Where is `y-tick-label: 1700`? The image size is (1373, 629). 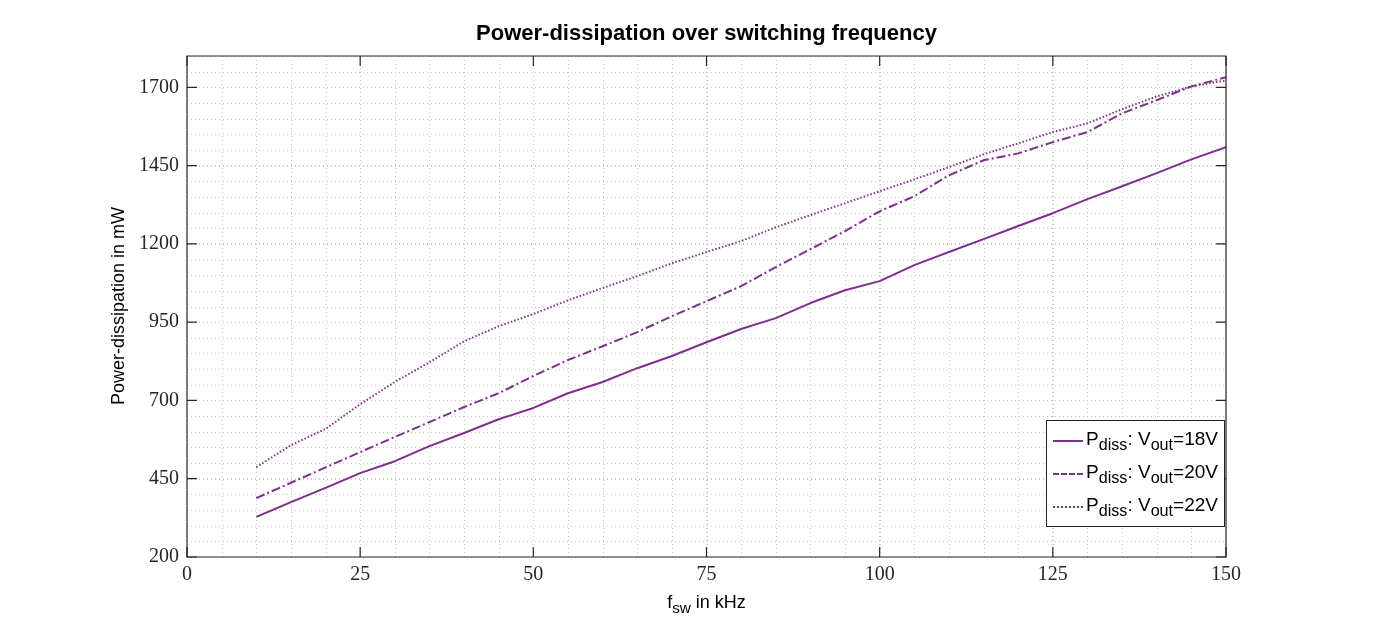
y-tick-label: 1700 is located at coordinates (159, 85).